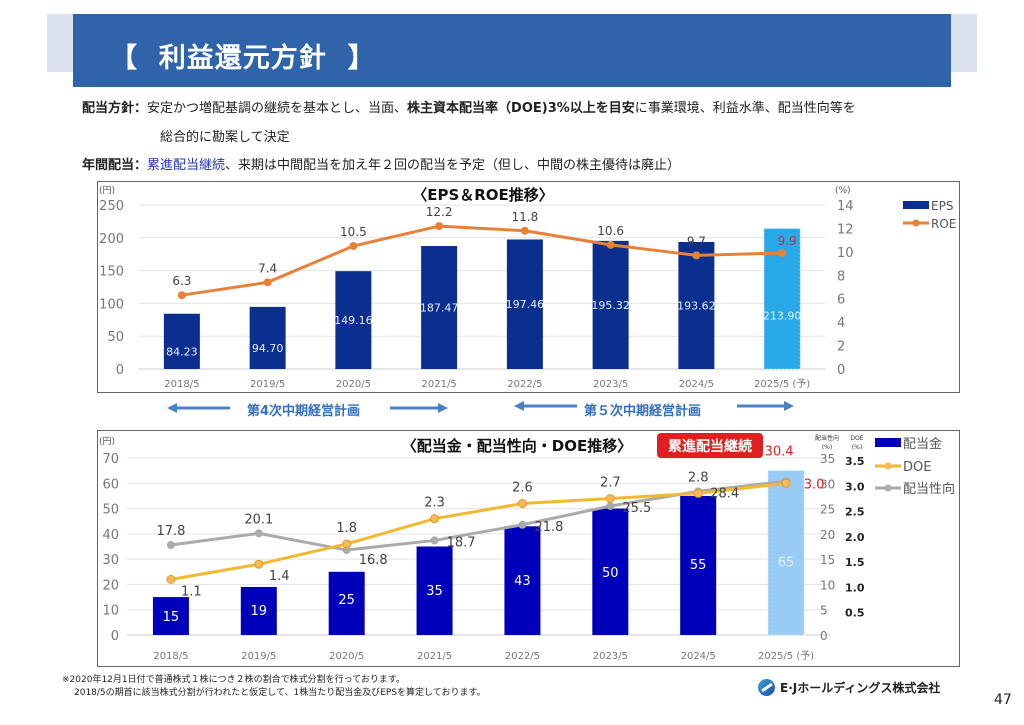 The height and width of the screenshot is (725, 1024). What do you see at coordinates (304, 411) in the screenshot?
I see `plan-4-label: 第4次中期経営計画` at bounding box center [304, 411].